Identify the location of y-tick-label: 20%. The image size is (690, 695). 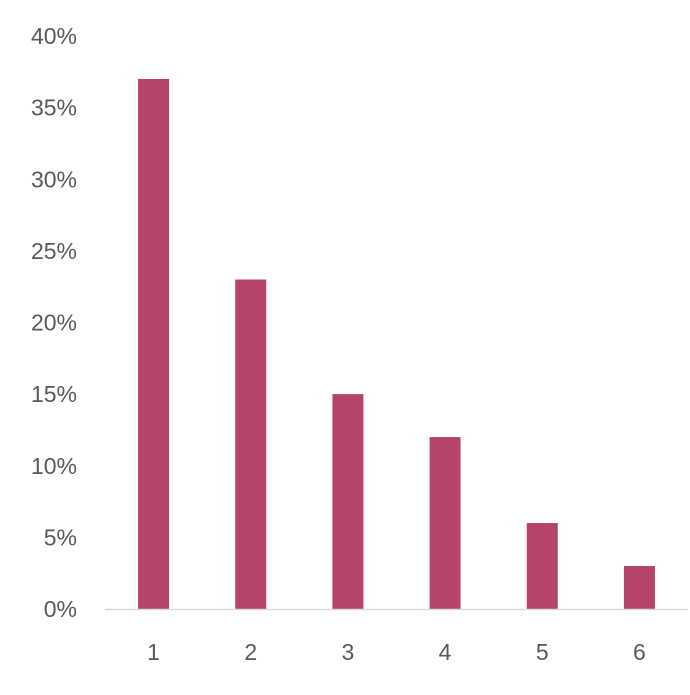
(54, 323).